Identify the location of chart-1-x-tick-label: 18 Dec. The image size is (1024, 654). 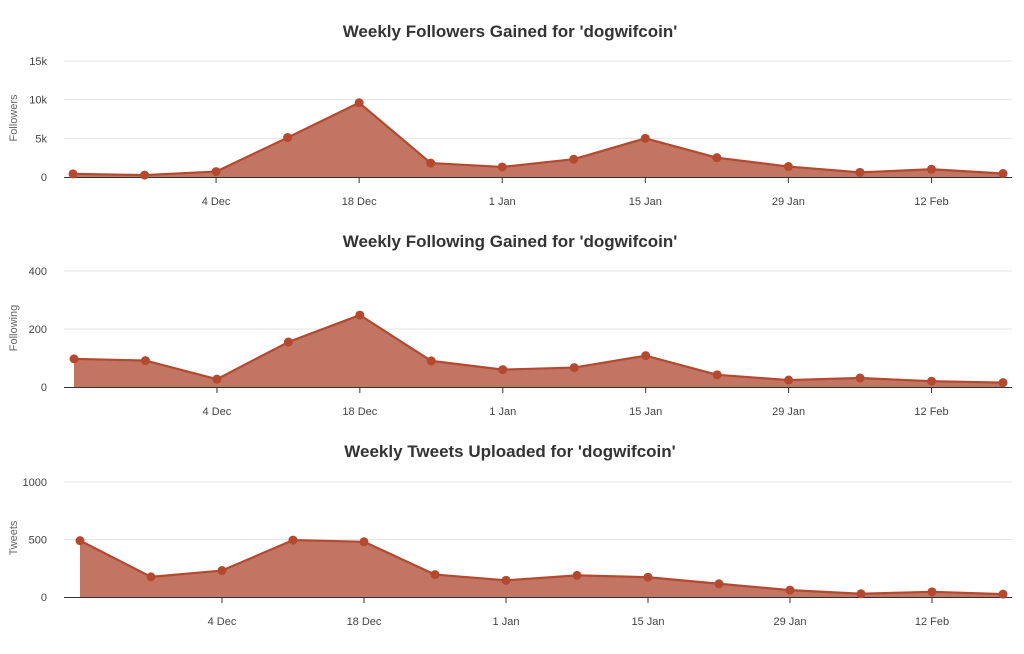
(359, 202).